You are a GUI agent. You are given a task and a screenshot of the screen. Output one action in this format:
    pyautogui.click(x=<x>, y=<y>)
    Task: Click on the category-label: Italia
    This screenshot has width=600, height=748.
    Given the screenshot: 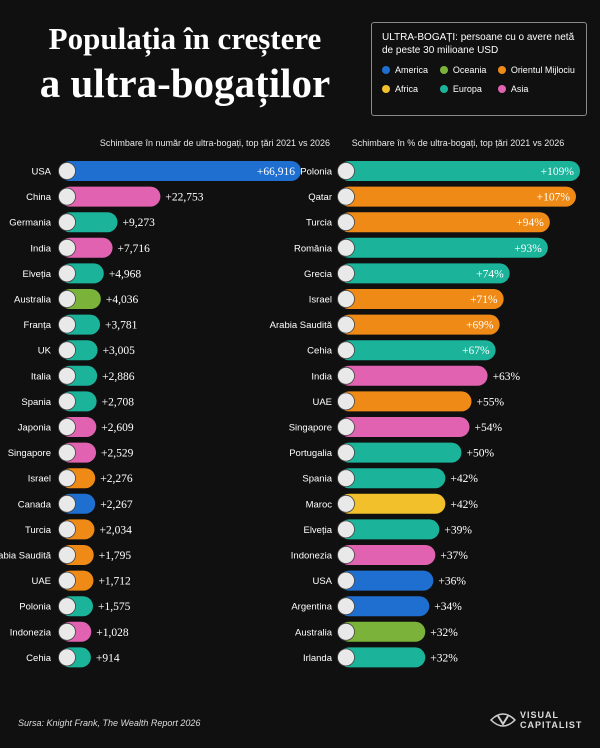 What is the action you would take?
    pyautogui.click(x=41, y=376)
    